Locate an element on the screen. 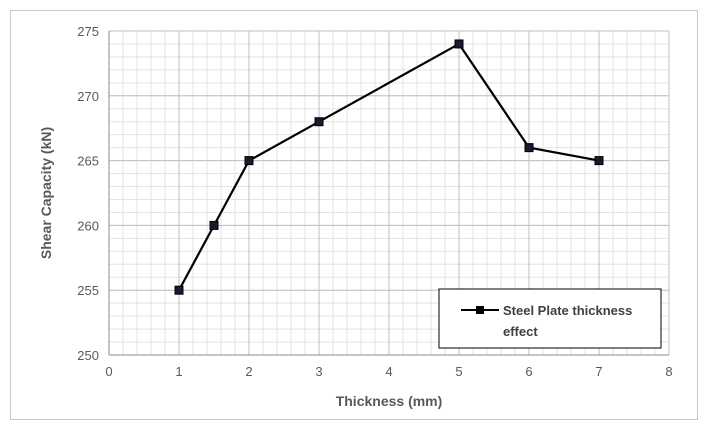 The height and width of the screenshot is (430, 710). x-tick-label: 7 is located at coordinates (598, 371).